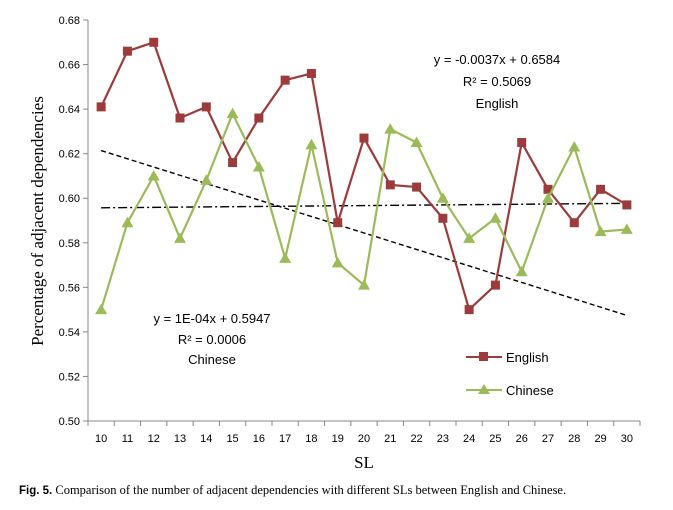 The width and height of the screenshot is (673, 510). What do you see at coordinates (416, 439) in the screenshot?
I see `x-tick-label: 22` at bounding box center [416, 439].